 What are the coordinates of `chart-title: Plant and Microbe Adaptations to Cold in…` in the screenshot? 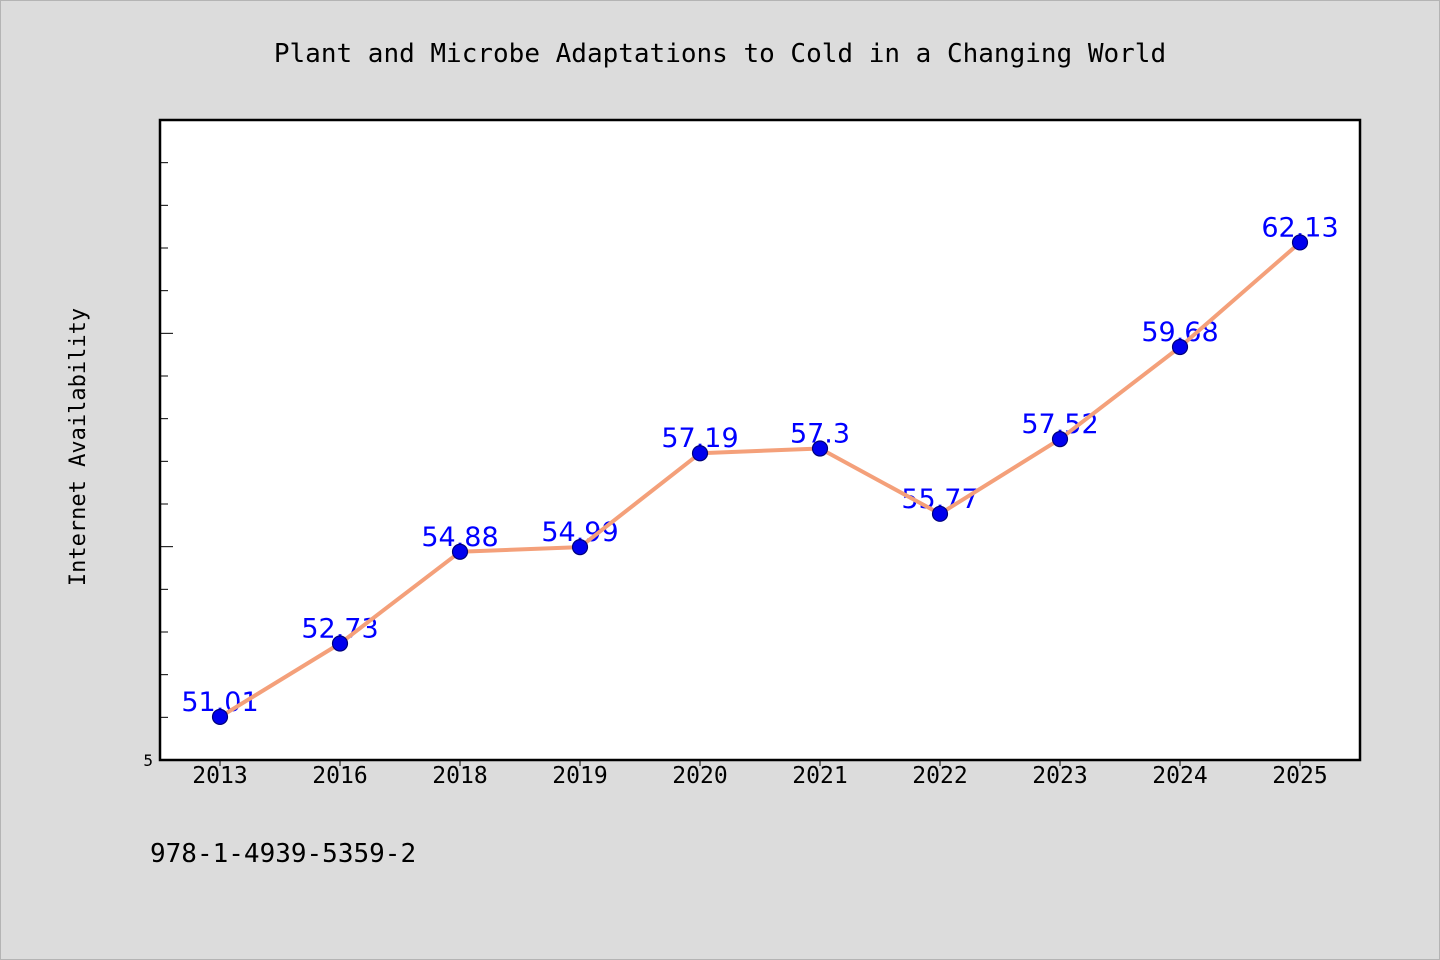 It's located at (720, 54).